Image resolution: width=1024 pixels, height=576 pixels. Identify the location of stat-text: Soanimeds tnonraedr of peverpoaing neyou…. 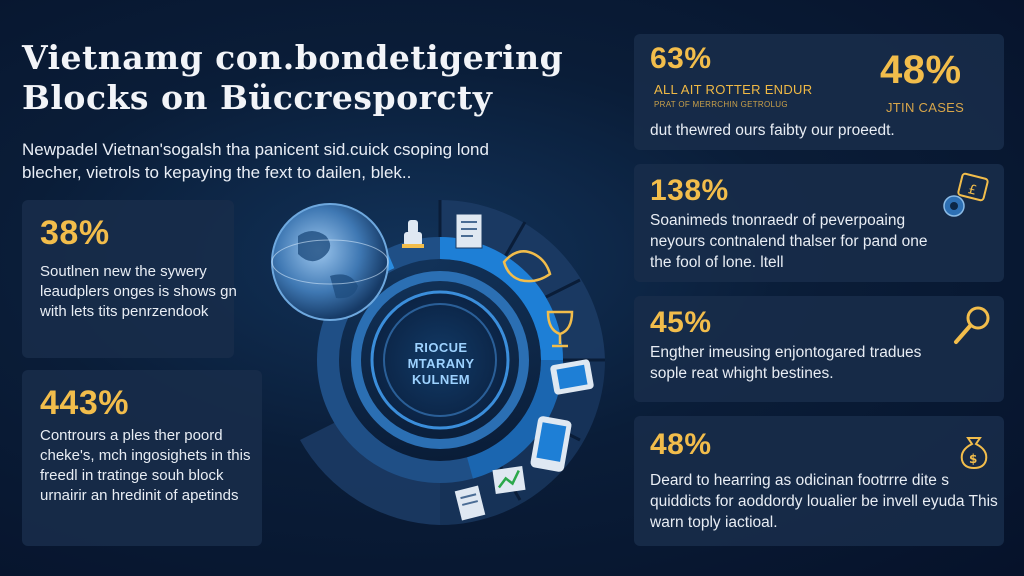
(789, 241).